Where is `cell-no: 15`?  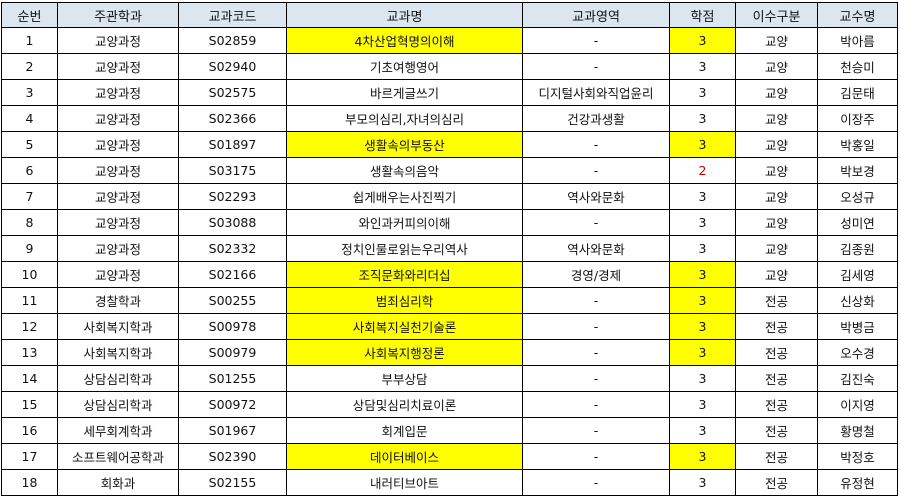 cell-no: 15 is located at coordinates (29, 404).